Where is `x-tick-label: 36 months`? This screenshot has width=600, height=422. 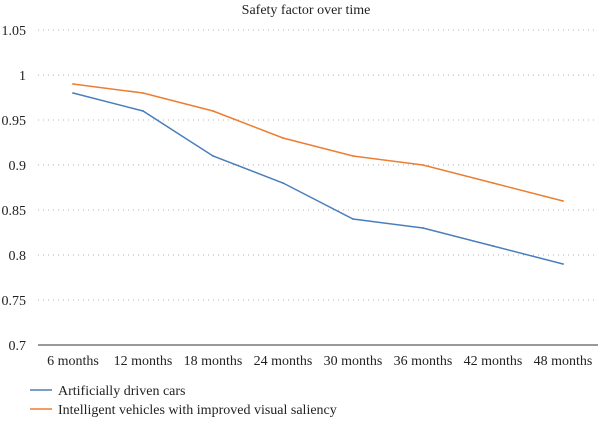 x-tick-label: 36 months is located at coordinates (423, 361).